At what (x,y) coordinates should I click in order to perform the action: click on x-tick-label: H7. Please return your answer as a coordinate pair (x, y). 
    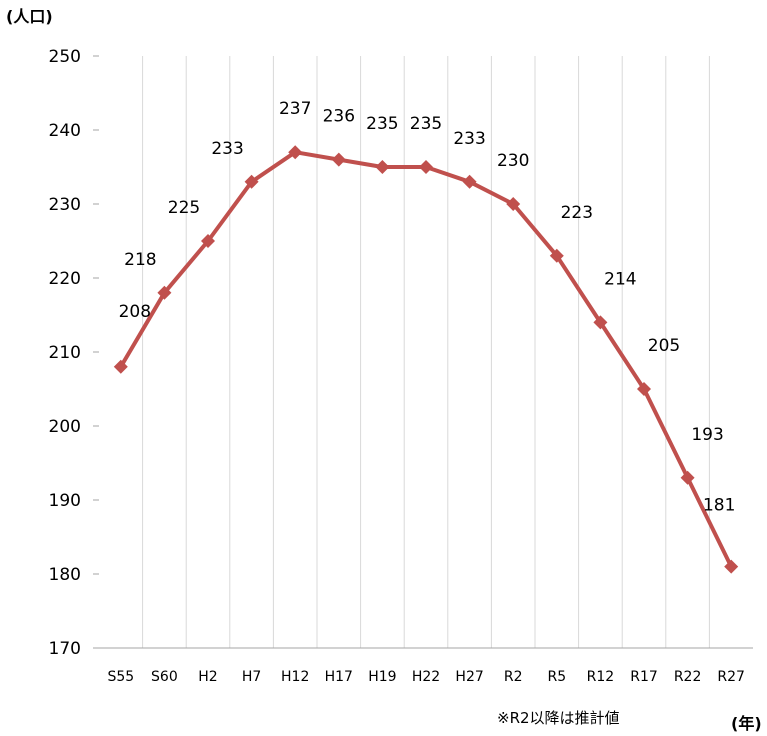
    Looking at the image, I should click on (251, 677).